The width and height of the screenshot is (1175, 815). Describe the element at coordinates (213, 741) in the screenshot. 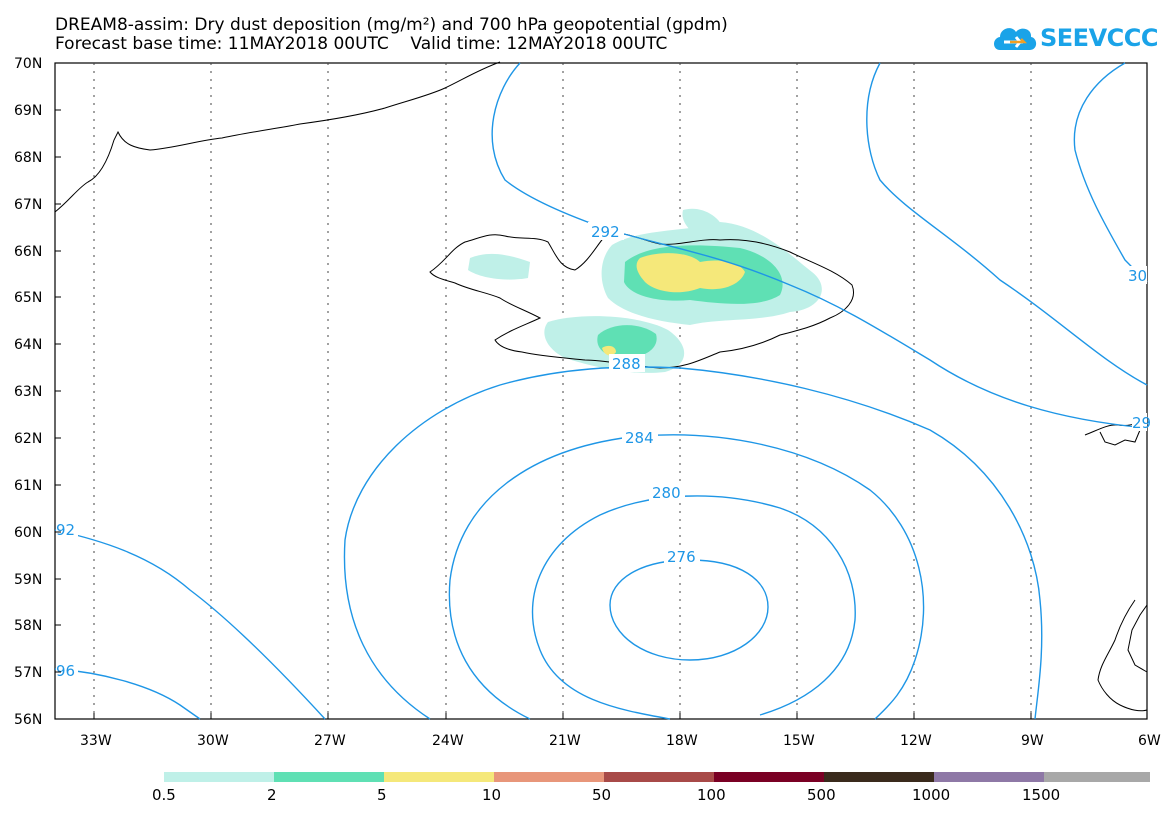

I see `lon-label: 30W` at that location.